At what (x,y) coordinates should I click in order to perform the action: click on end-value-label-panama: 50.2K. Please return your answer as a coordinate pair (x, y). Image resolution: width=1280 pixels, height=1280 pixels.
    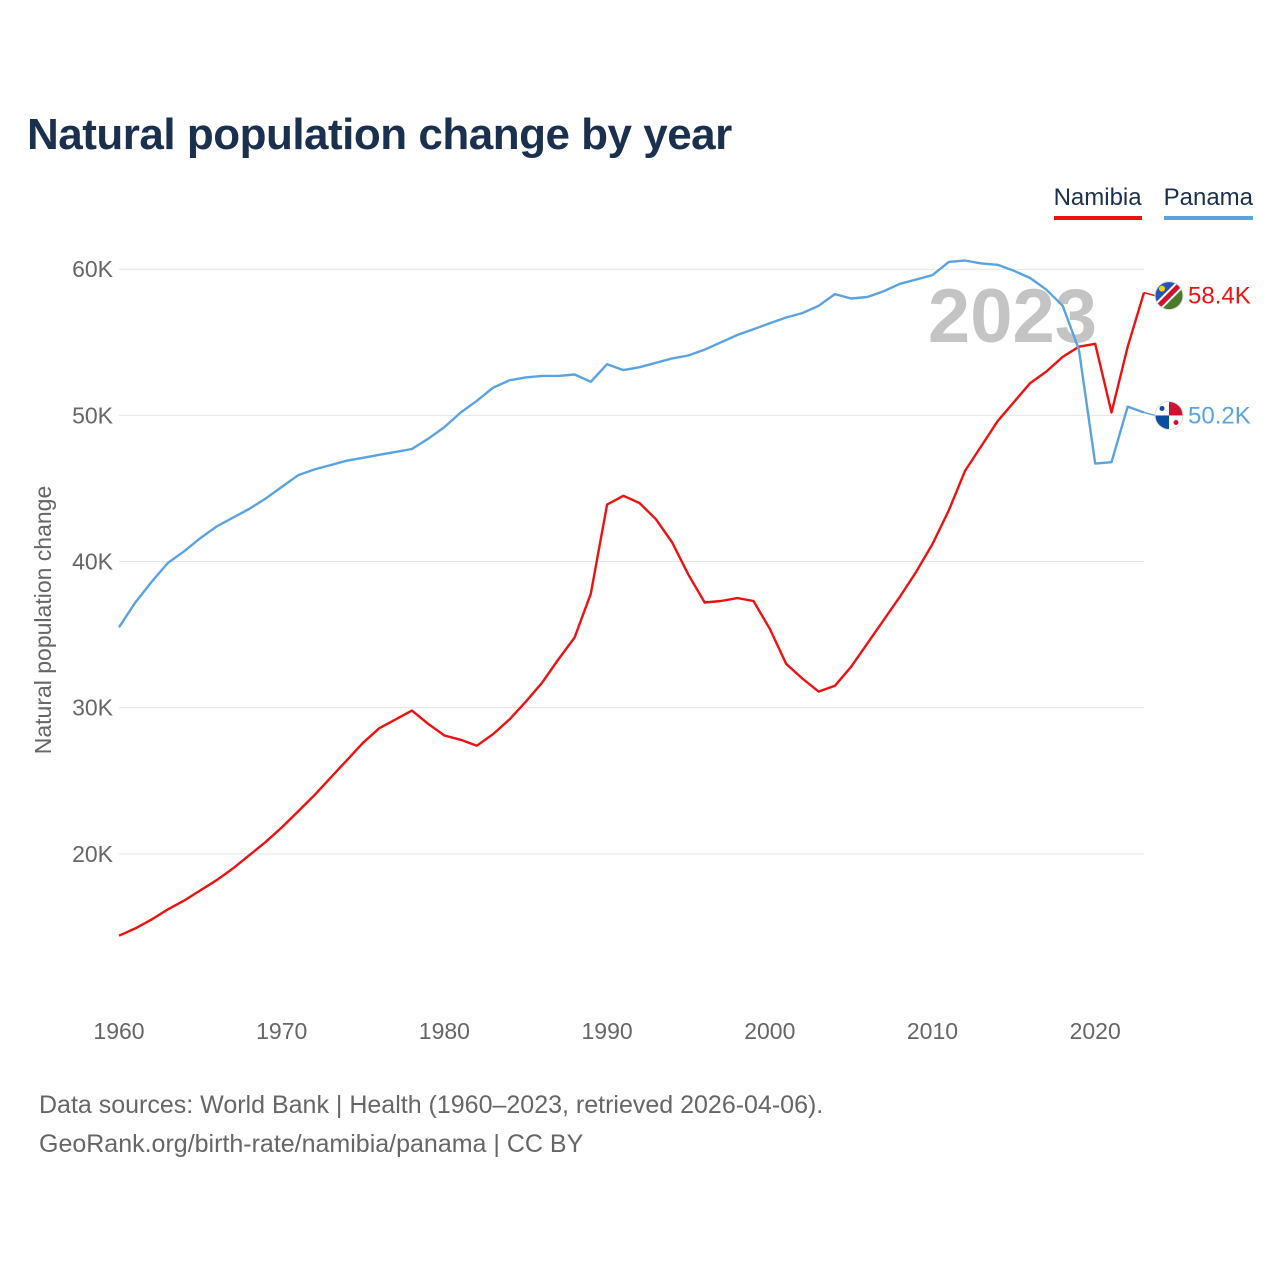
    Looking at the image, I should click on (1219, 415).